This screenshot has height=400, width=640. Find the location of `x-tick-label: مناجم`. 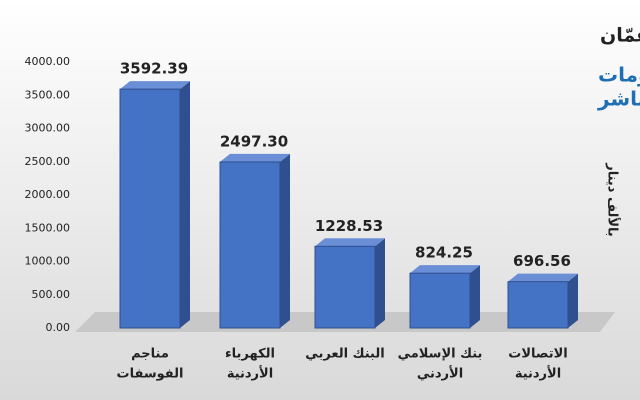

x-tick-label: مناجم is located at coordinates (150, 354).